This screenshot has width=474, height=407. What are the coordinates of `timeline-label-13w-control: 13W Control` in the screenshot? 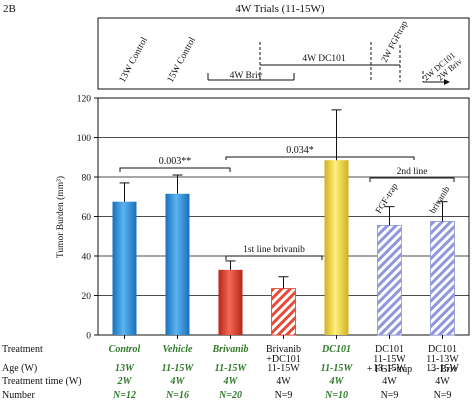 It's located at (134, 60).